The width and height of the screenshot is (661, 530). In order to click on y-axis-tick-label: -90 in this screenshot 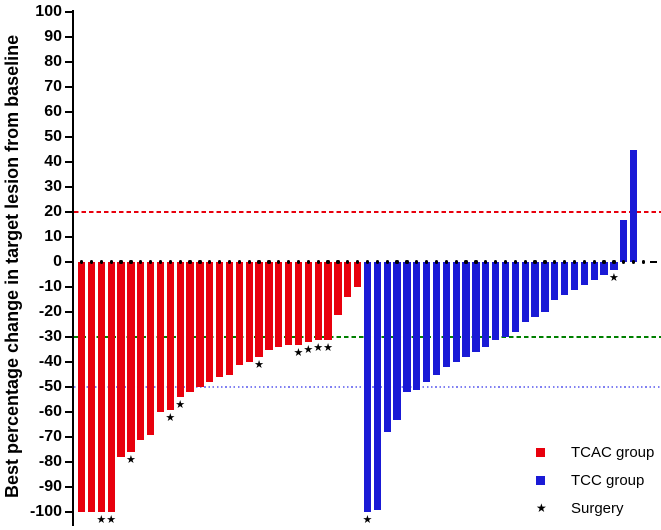, I will do `click(50, 486)`.